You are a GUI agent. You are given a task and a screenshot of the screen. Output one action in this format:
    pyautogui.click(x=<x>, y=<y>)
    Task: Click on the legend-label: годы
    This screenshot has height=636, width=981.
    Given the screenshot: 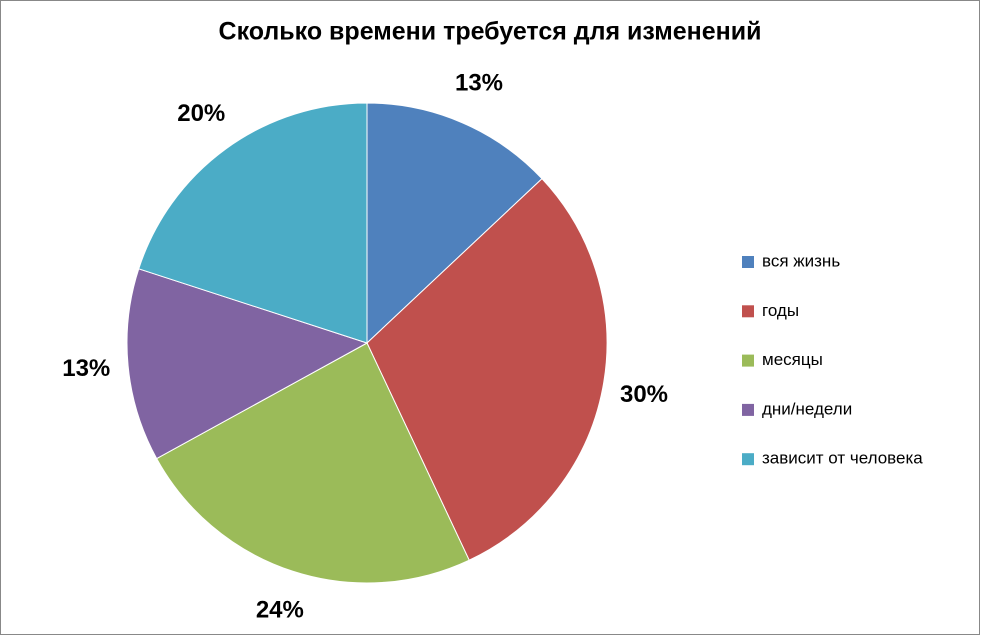 What is the action you would take?
    pyautogui.click(x=780, y=310)
    